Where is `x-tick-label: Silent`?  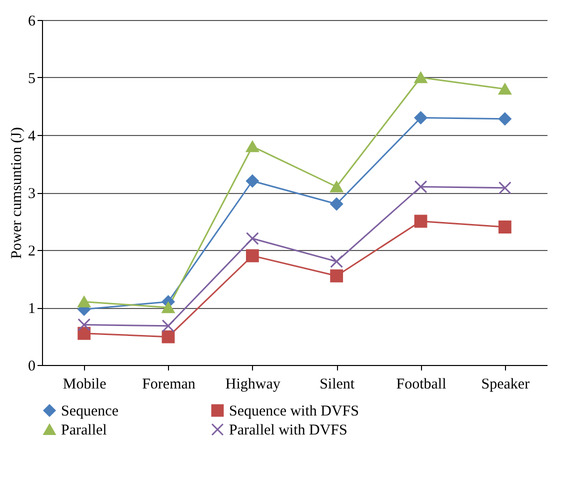
x-tick-label: Silent is located at coordinates (338, 384).